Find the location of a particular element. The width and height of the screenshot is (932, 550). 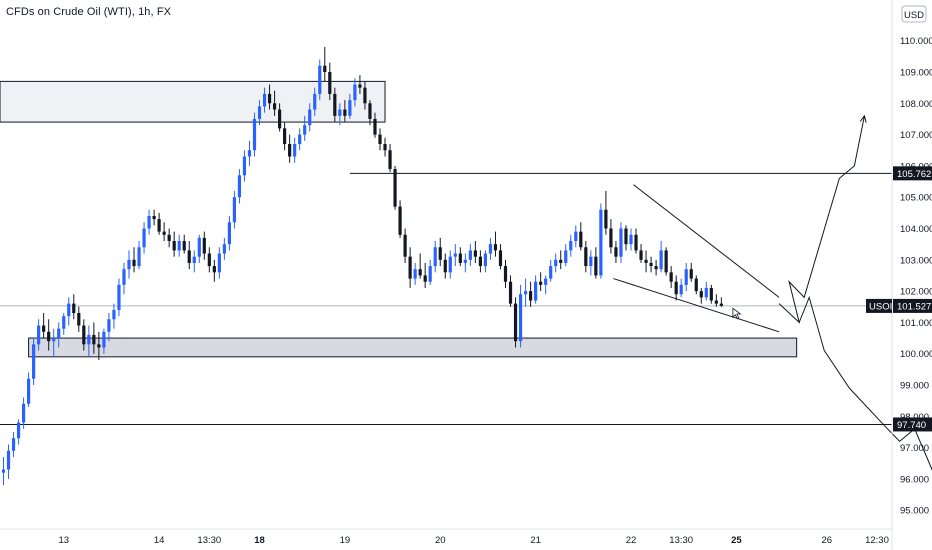

resistance-zone is located at coordinates (193, 101).